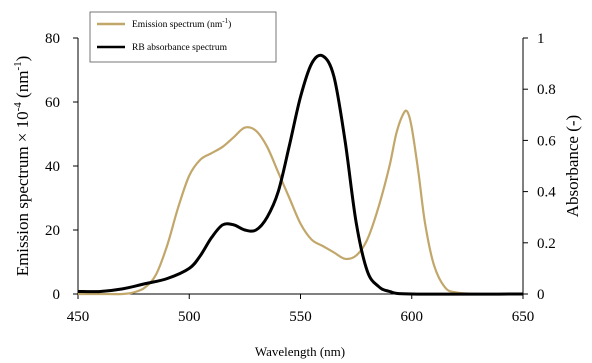  Describe the element at coordinates (523, 317) in the screenshot. I see `x-tick-label-4: 650` at that location.